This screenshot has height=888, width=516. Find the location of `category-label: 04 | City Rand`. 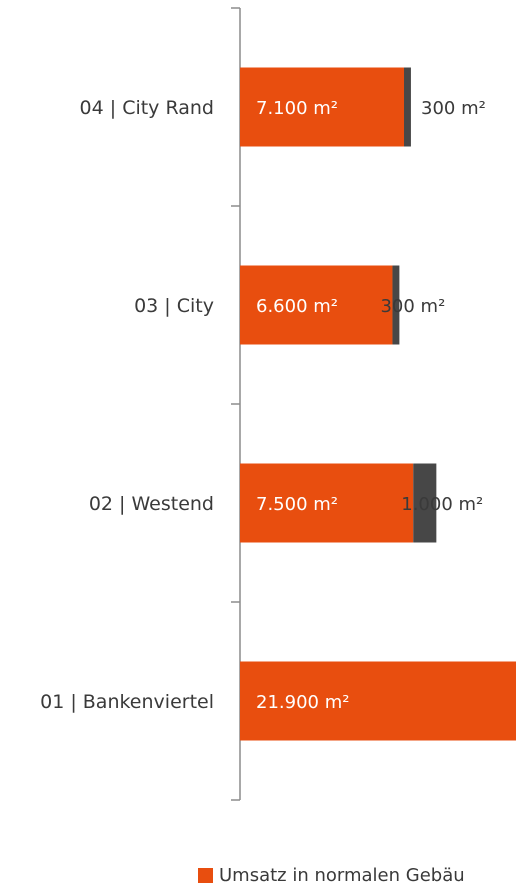

category-label: 04 | City Rand is located at coordinates (147, 108).